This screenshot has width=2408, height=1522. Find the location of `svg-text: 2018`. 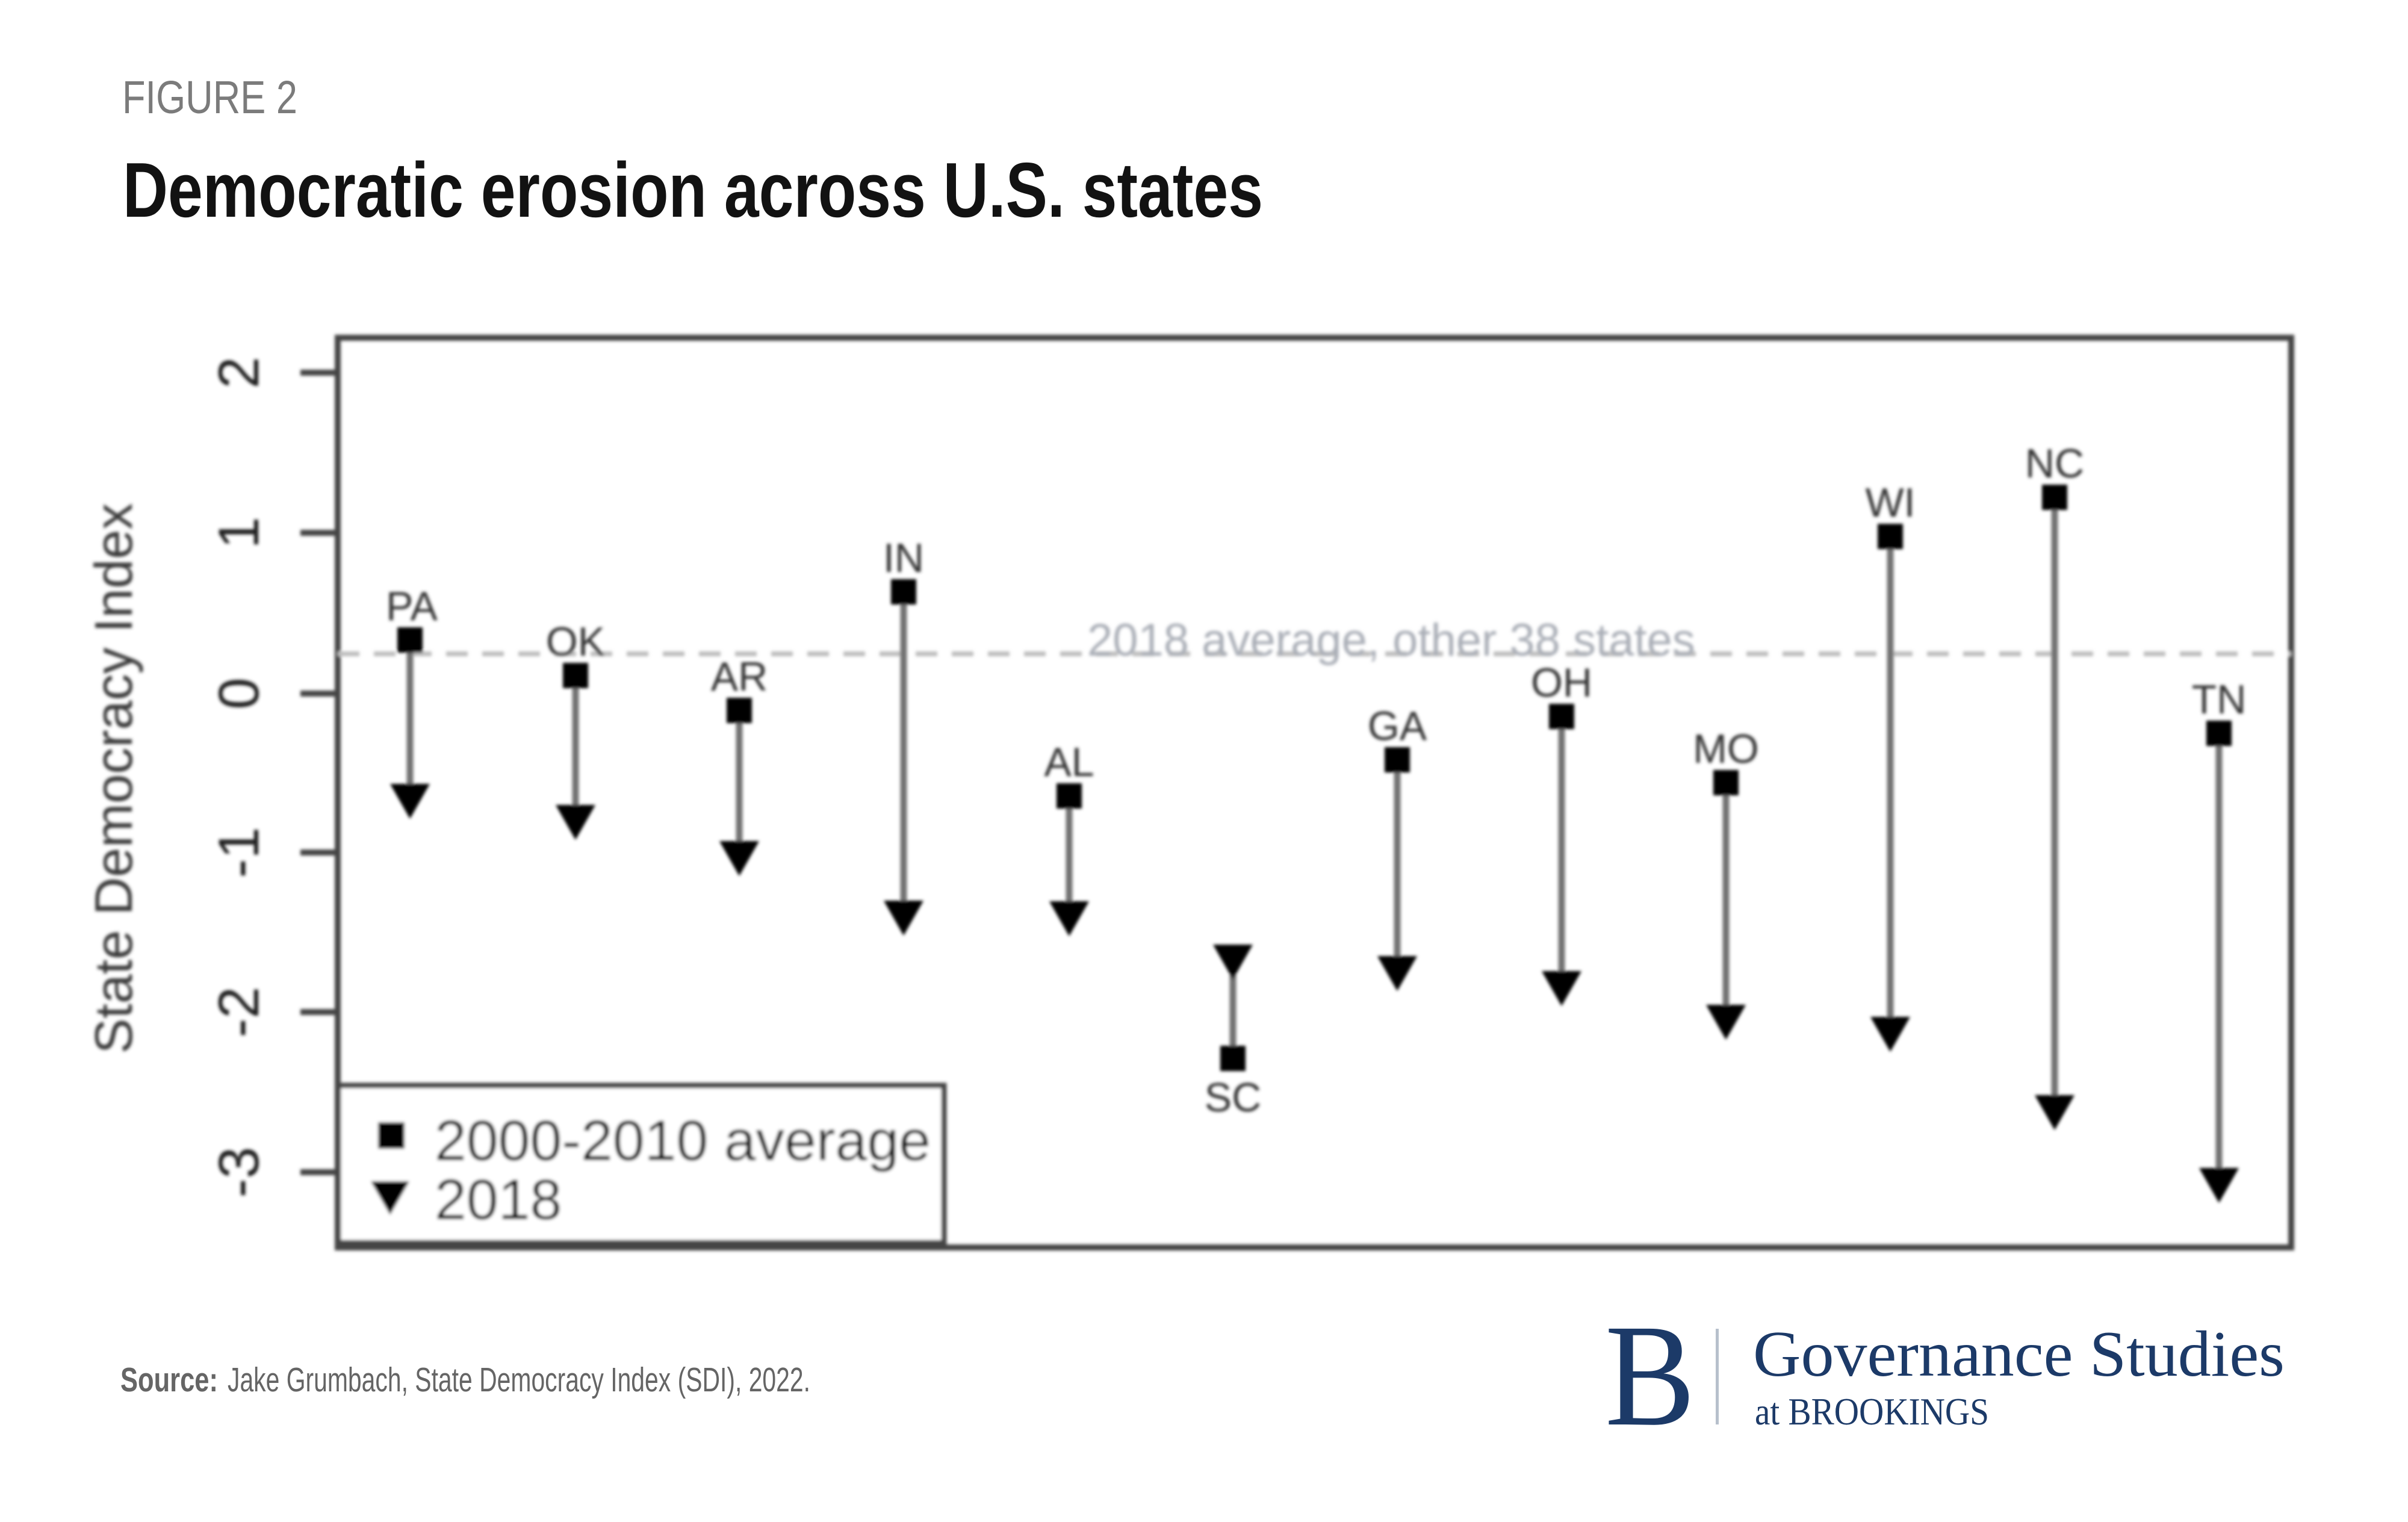

svg-text: 2018 is located at coordinates (498, 1200).